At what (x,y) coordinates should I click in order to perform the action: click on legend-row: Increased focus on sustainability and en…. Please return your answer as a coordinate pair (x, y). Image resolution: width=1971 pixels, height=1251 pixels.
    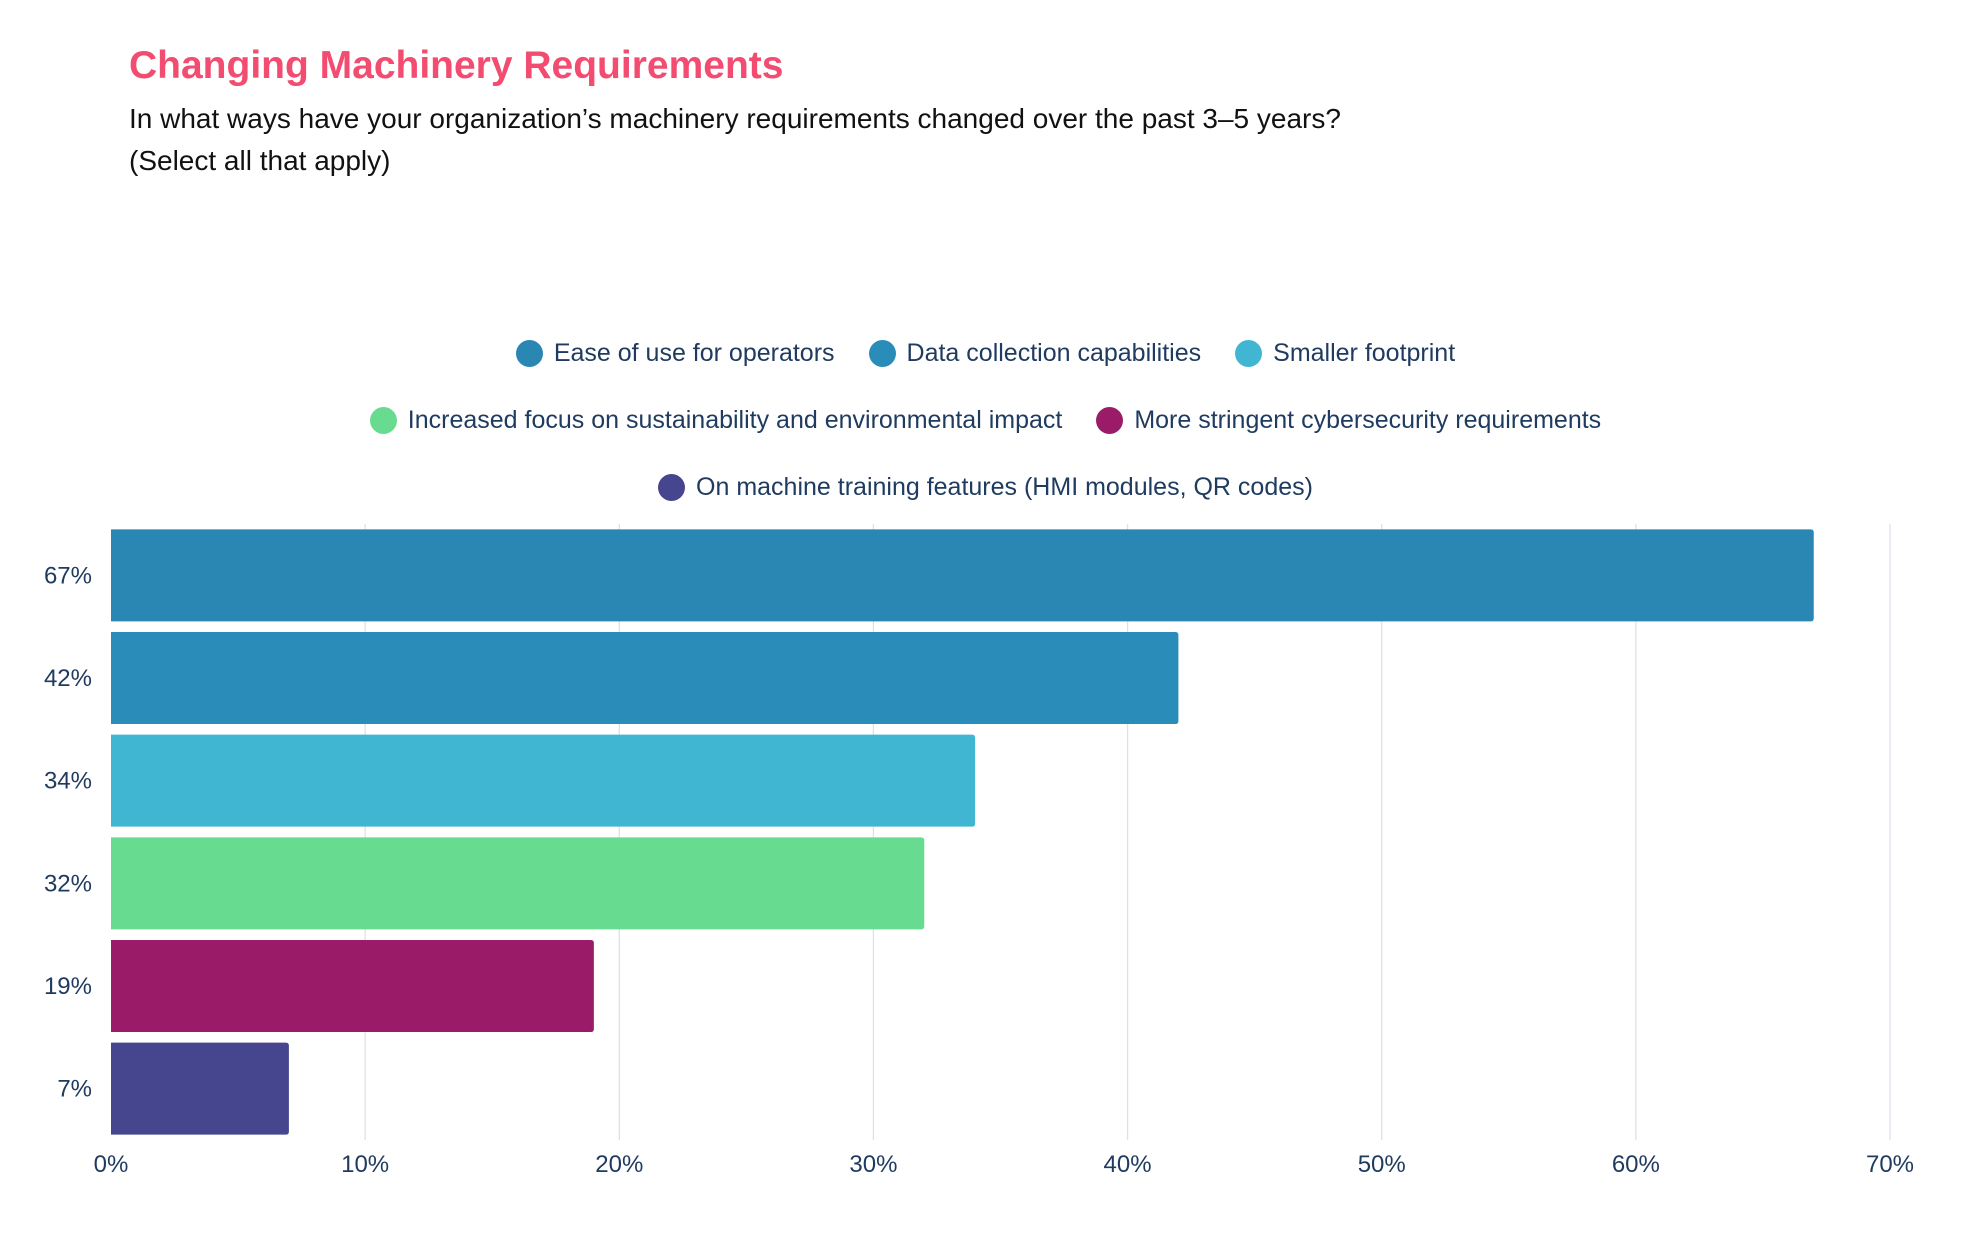
    Looking at the image, I should click on (985, 420).